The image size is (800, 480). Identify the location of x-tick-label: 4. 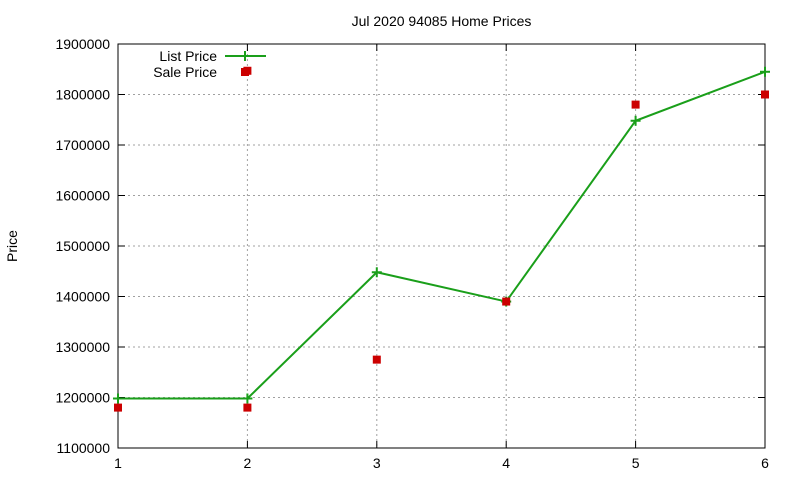
(506, 463).